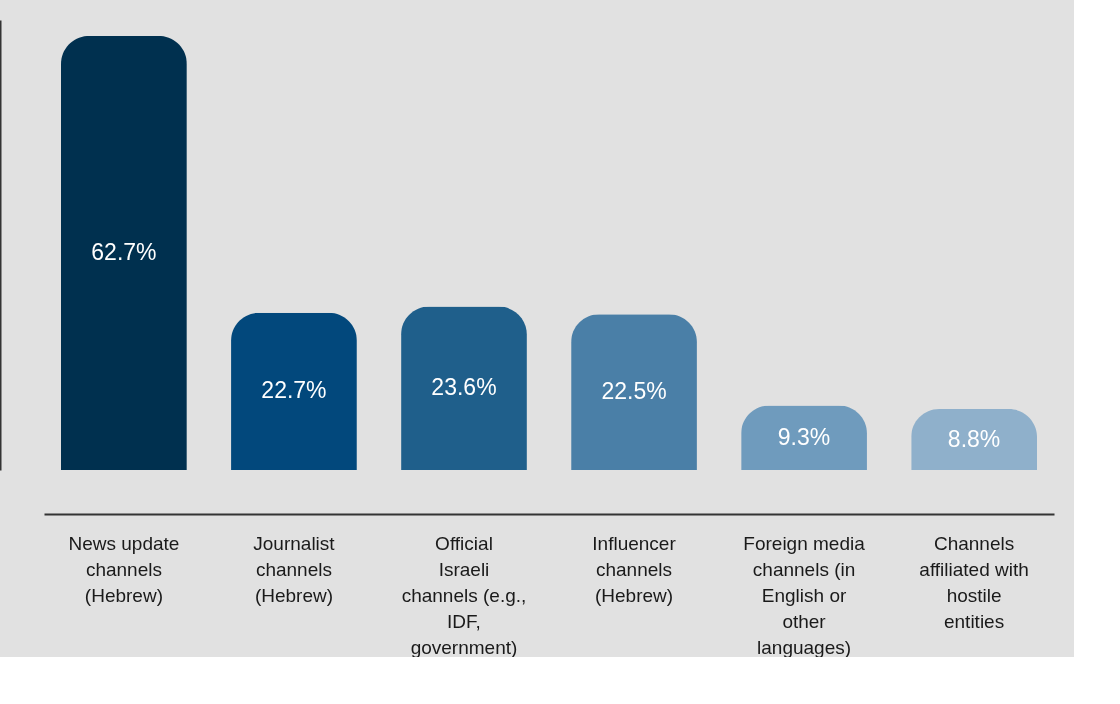  I want to click on x-tick-label: News update channels (Hebrew), so click(124, 569).